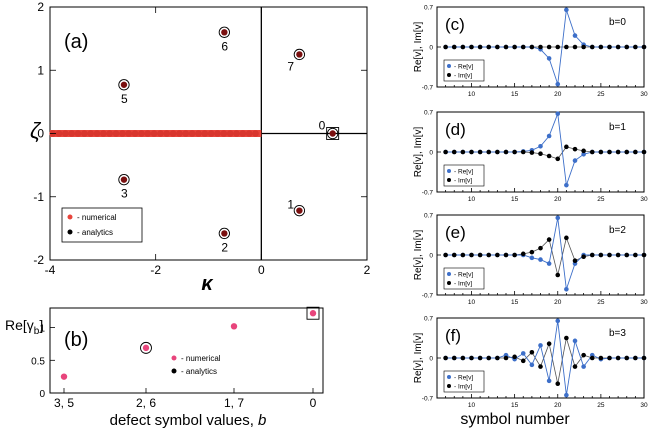 This screenshot has width=650, height=433. I want to click on panel-a-xtick-label: -4, so click(50, 270).